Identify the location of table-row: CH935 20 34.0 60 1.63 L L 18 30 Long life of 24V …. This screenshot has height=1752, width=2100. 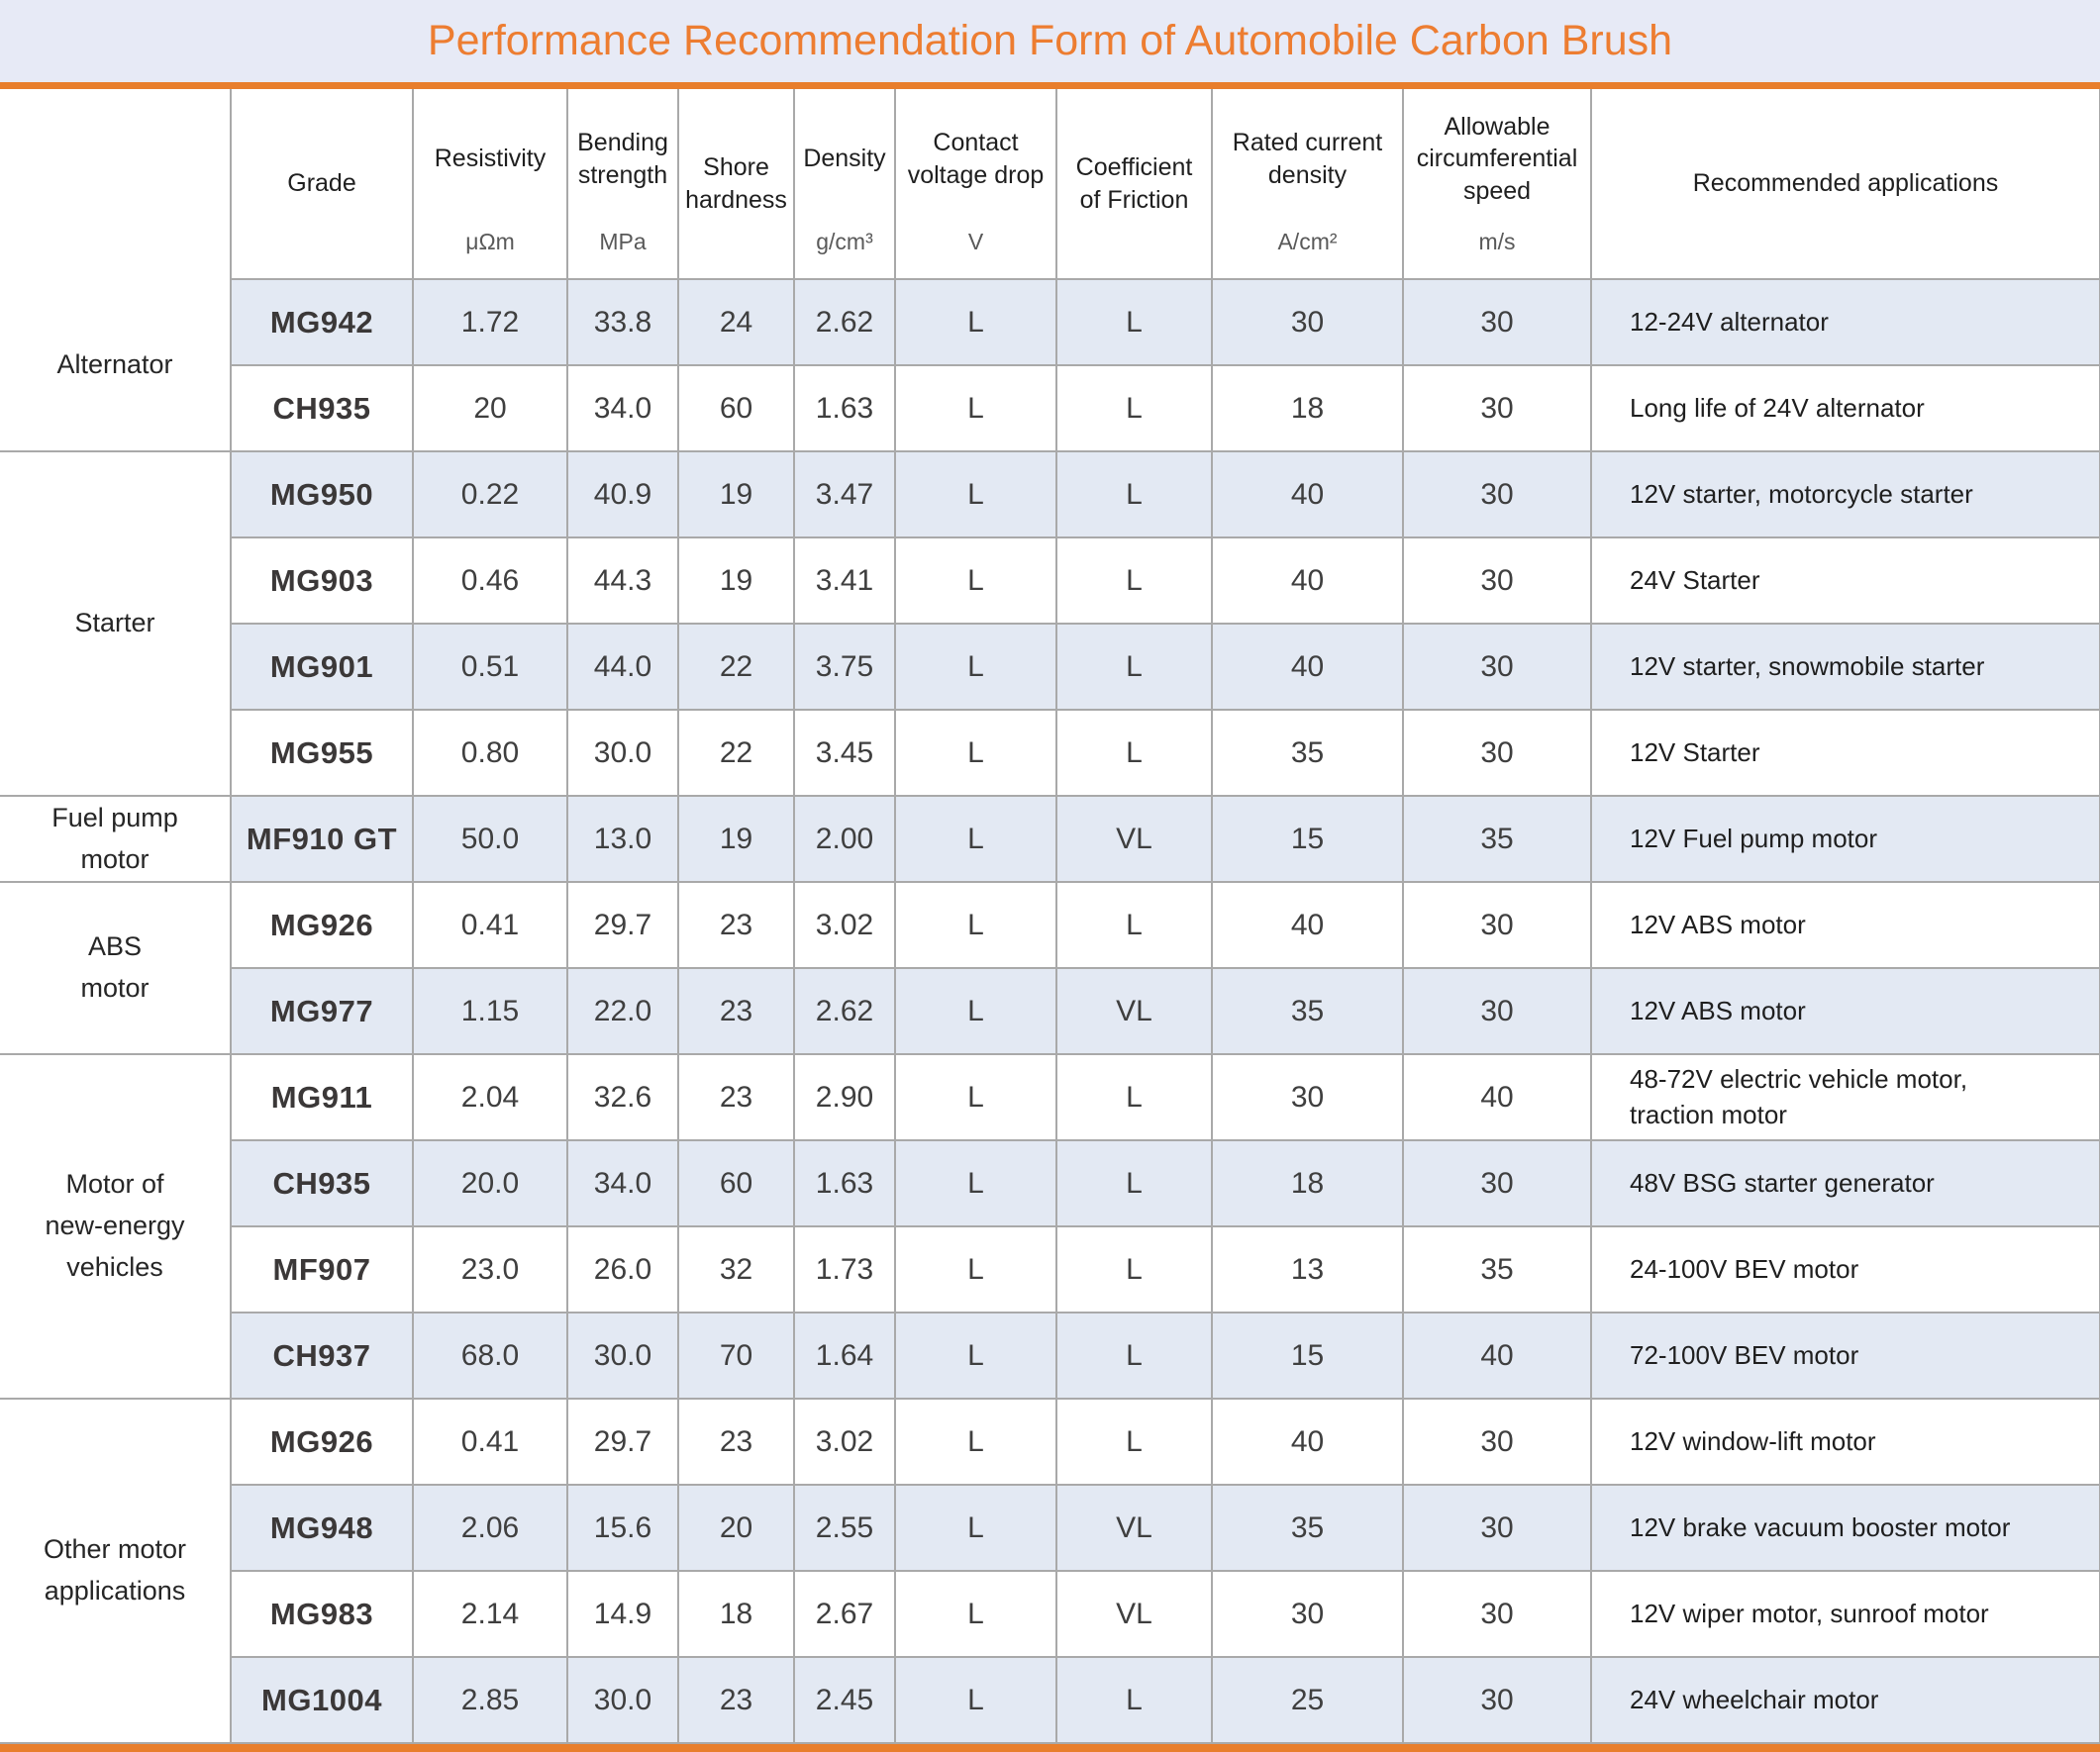
(1050, 408).